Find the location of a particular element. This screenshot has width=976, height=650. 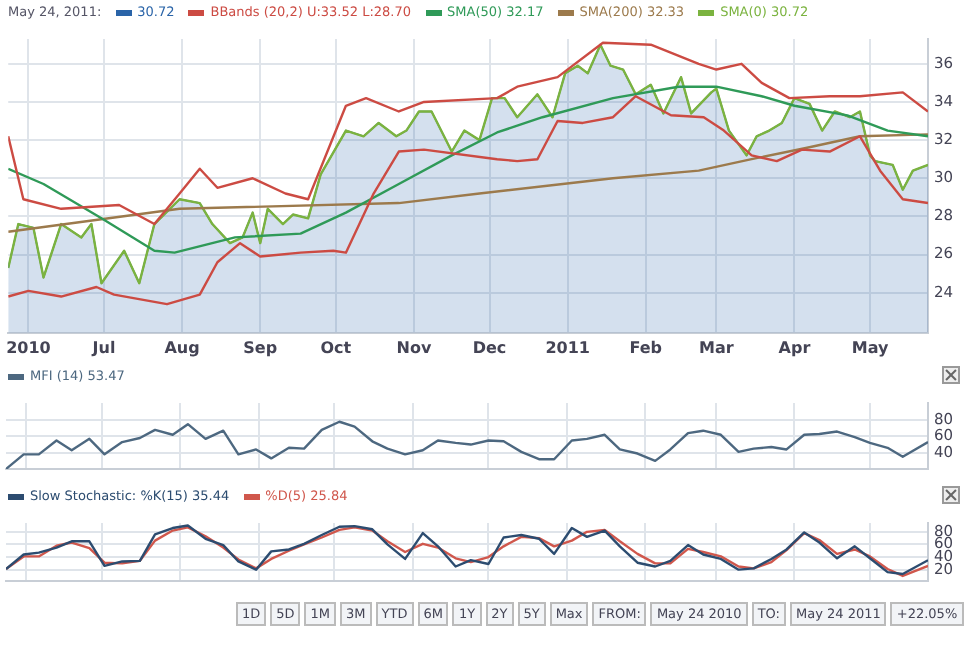

x-tick-label: May is located at coordinates (870, 347).